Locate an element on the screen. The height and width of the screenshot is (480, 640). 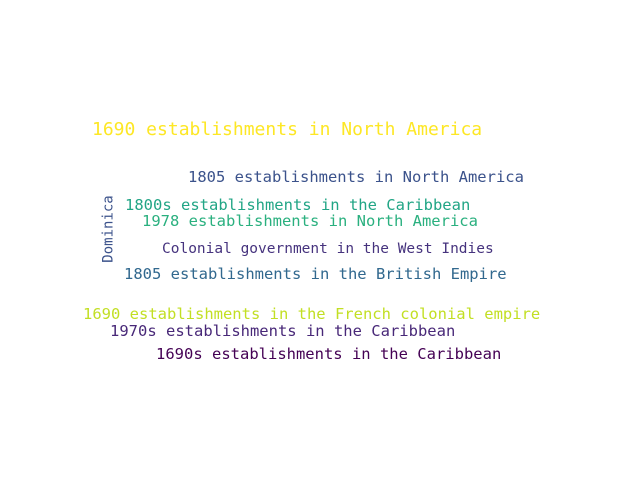
cloud-word-2: Dominica is located at coordinates (108, 229).